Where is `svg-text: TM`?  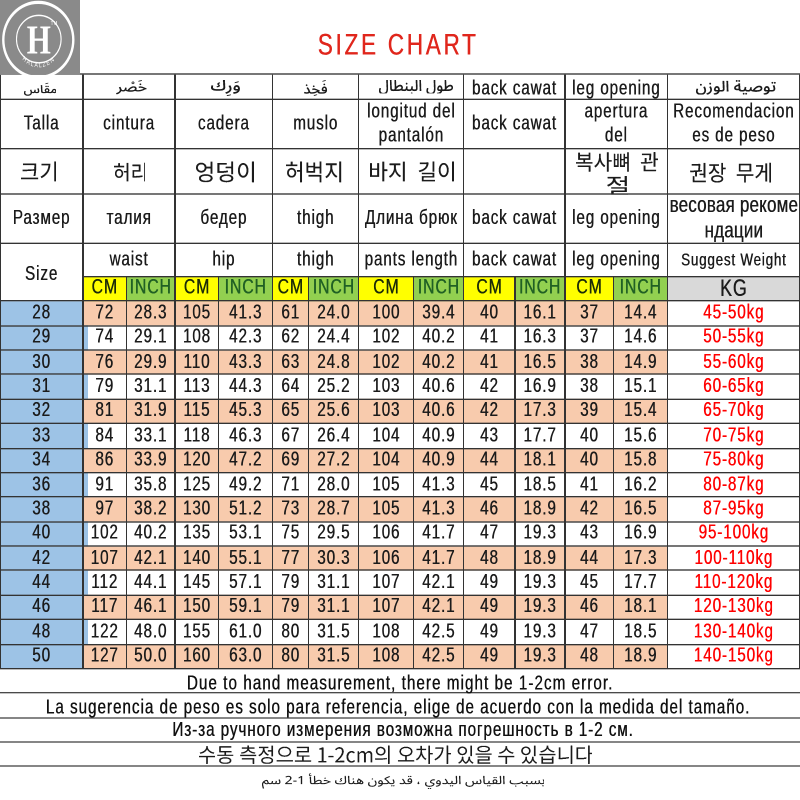
svg-text: TM is located at coordinates (54, 24).